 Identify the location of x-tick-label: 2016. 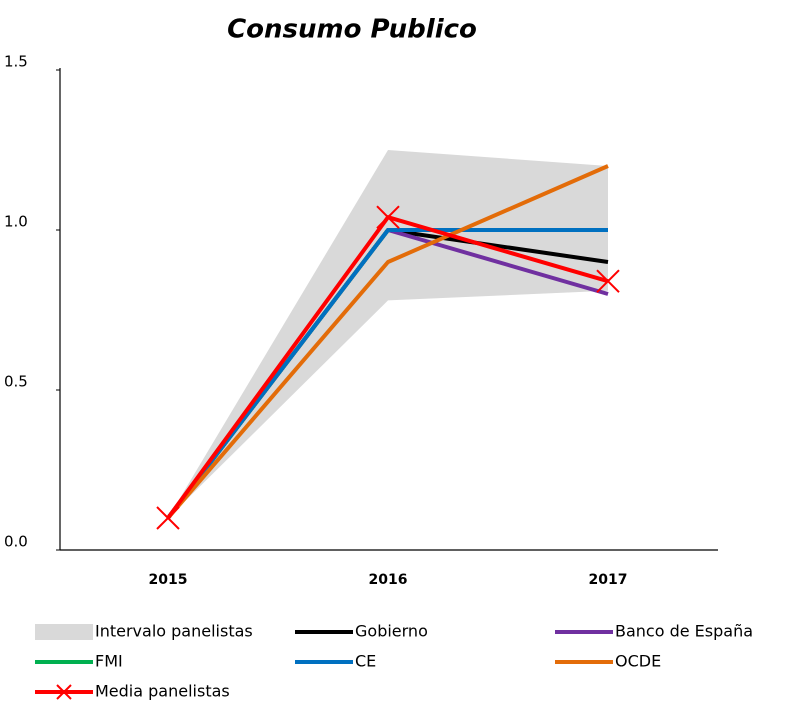
(388, 580).